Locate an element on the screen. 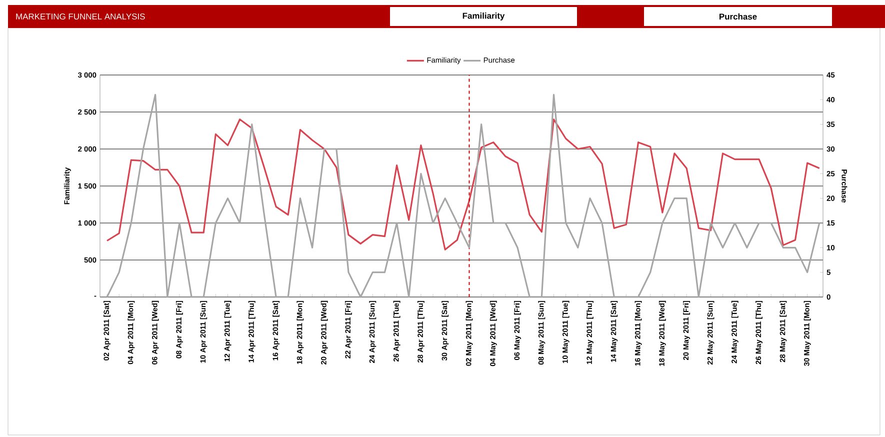 Image resolution: width=885 pixels, height=437 pixels. text: Purchase is located at coordinates (738, 16).